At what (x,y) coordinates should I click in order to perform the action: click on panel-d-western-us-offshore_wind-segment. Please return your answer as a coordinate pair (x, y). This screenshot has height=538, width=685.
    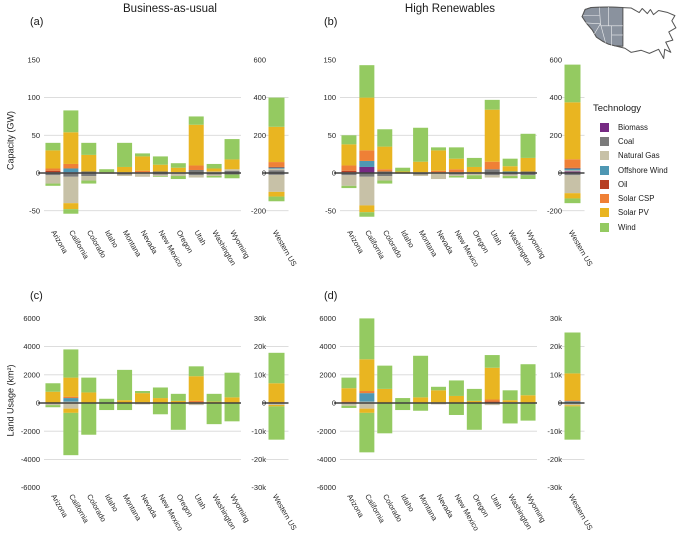
    Looking at the image, I should click on (572, 402).